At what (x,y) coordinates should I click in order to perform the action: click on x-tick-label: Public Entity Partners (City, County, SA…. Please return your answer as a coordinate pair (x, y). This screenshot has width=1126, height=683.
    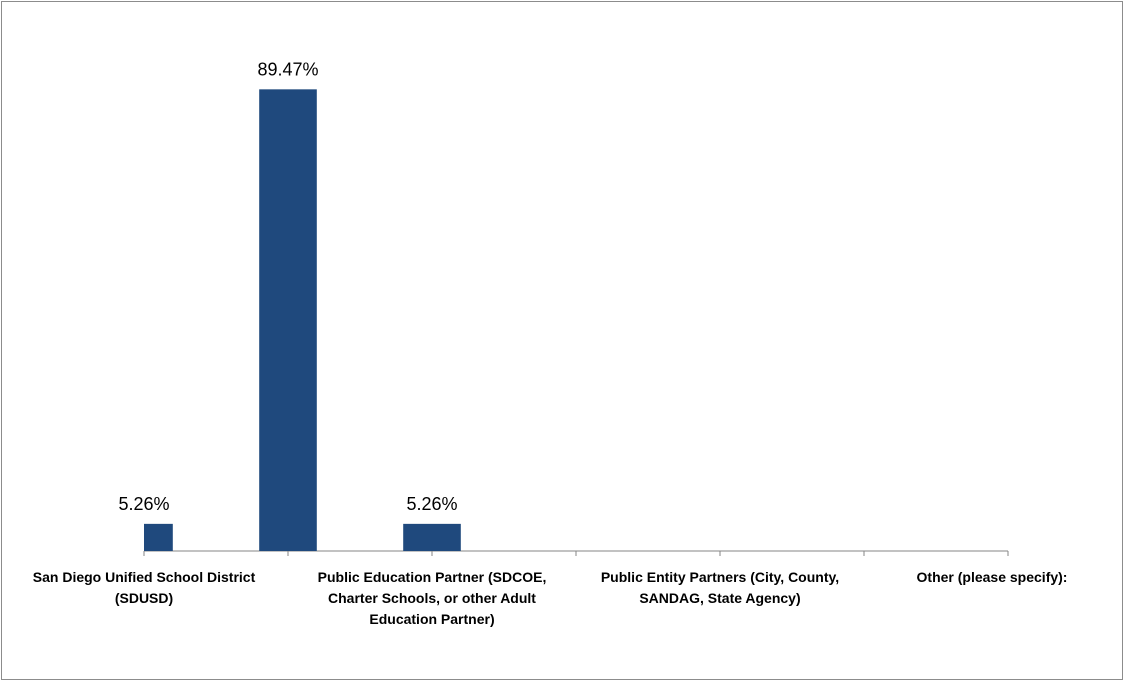
    Looking at the image, I should click on (720, 587).